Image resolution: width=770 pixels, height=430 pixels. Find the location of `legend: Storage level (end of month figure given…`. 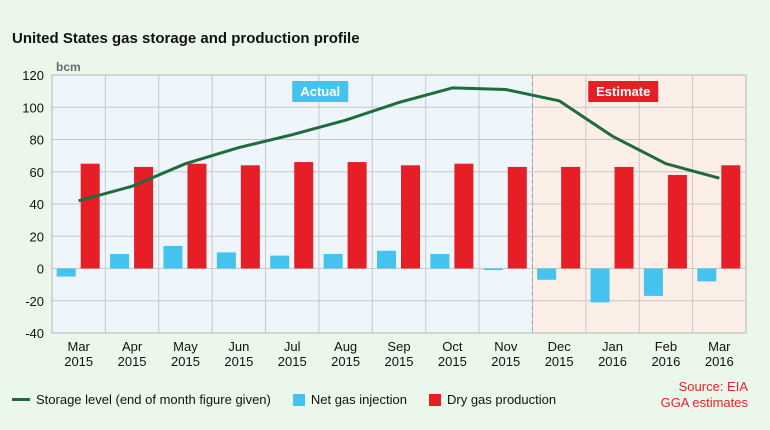

legend: Storage level (end of month figure given… is located at coordinates (312, 399).